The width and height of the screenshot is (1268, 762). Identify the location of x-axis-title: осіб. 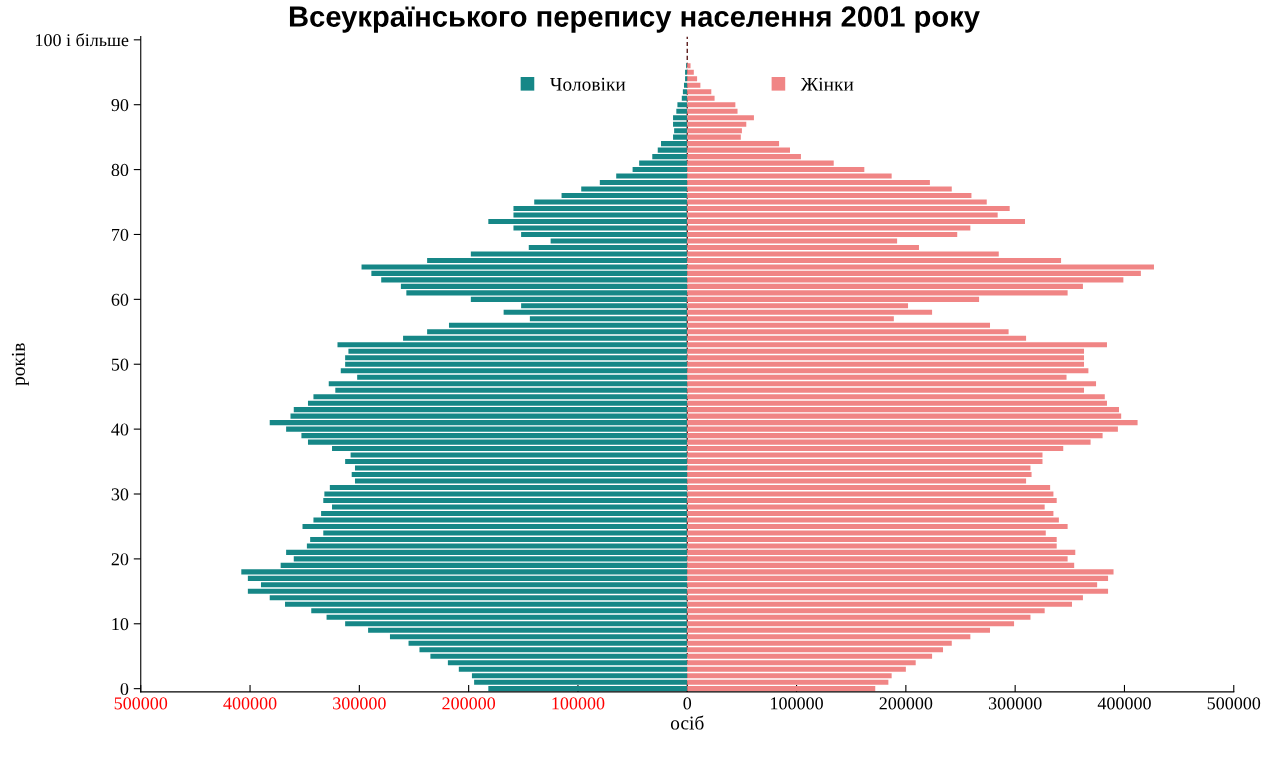
(687, 722).